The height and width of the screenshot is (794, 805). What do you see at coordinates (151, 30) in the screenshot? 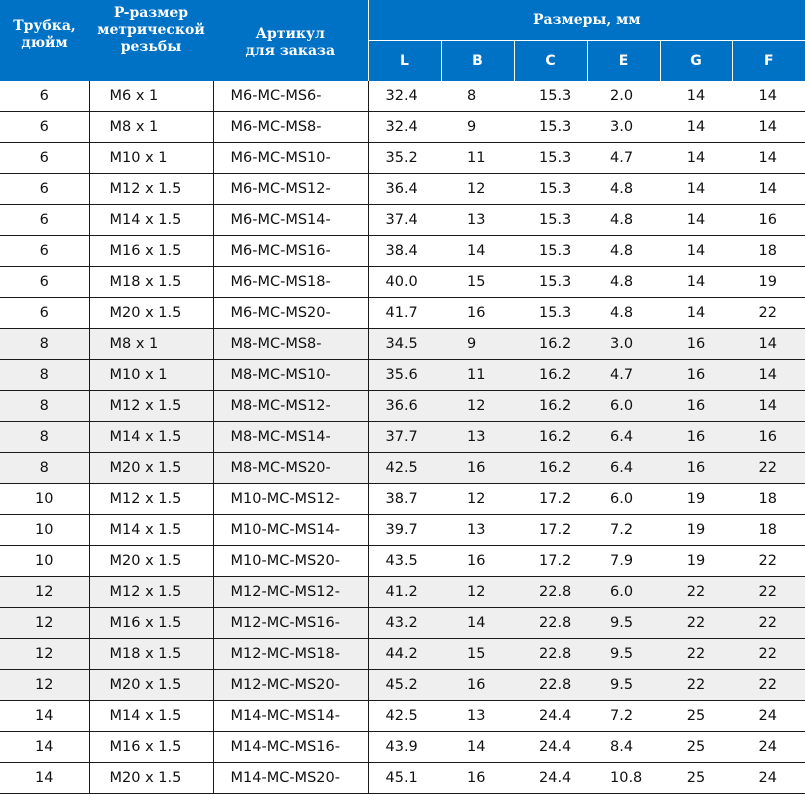
I see `header-thread-label: P-размер метрической резьбы` at bounding box center [151, 30].